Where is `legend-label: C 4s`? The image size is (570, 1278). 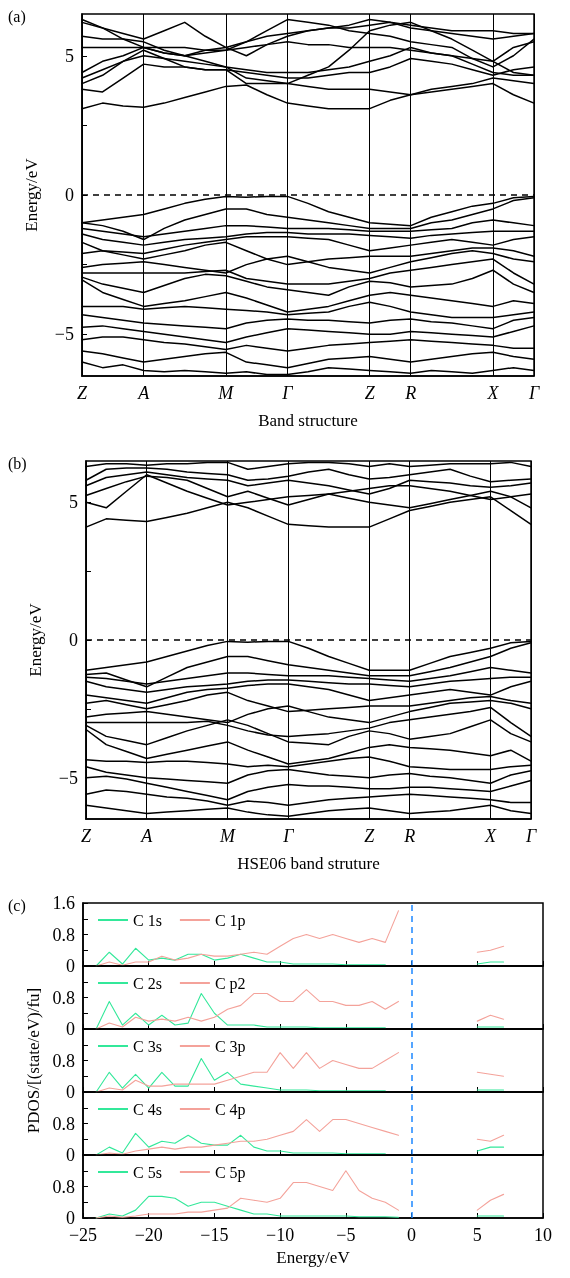 legend-label: C 4s is located at coordinates (147, 1109).